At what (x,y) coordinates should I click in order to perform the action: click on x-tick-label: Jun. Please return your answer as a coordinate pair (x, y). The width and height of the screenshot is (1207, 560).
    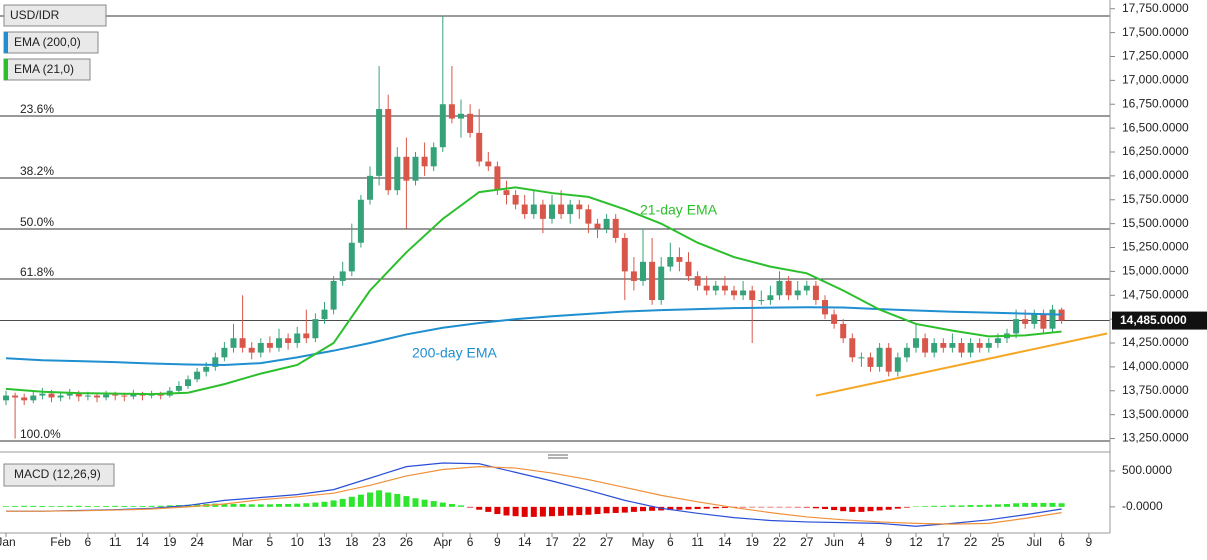
    Looking at the image, I should click on (833, 542).